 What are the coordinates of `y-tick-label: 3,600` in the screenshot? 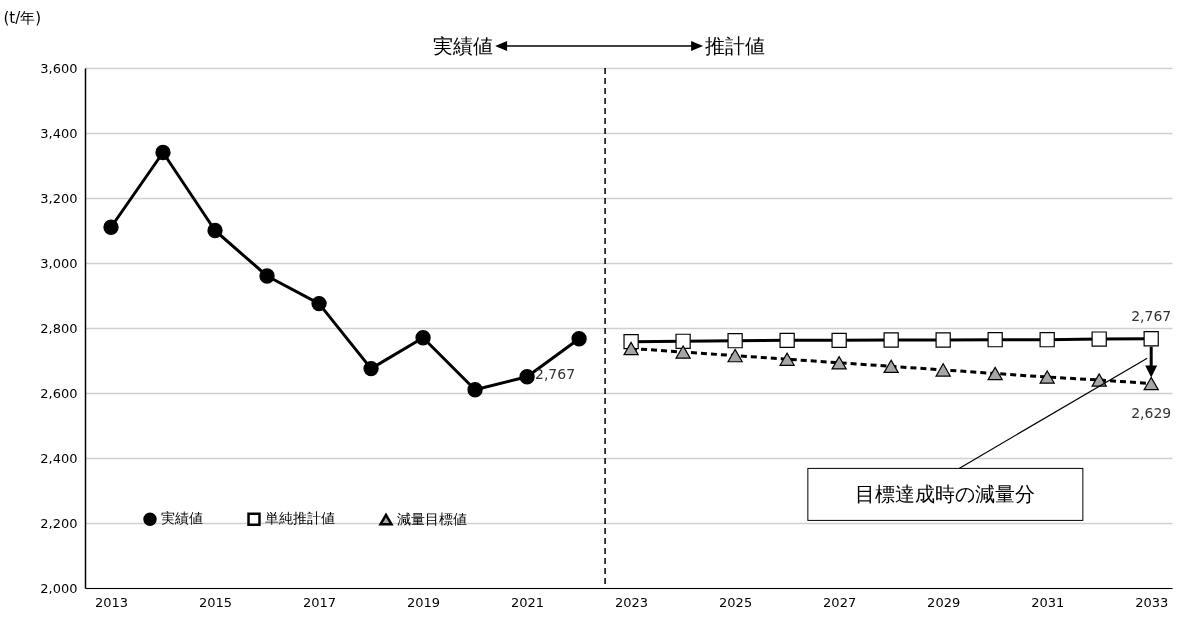 It's located at (59, 68).